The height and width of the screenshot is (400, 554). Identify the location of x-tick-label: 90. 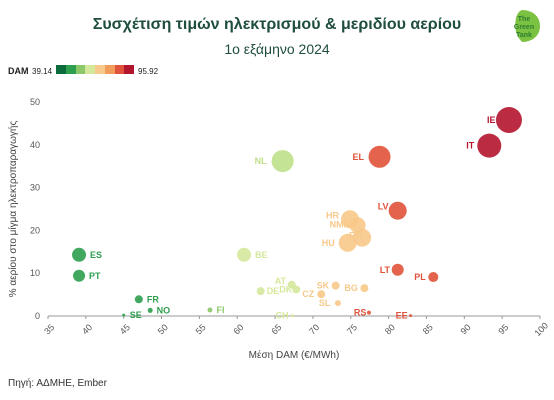
(466, 329).